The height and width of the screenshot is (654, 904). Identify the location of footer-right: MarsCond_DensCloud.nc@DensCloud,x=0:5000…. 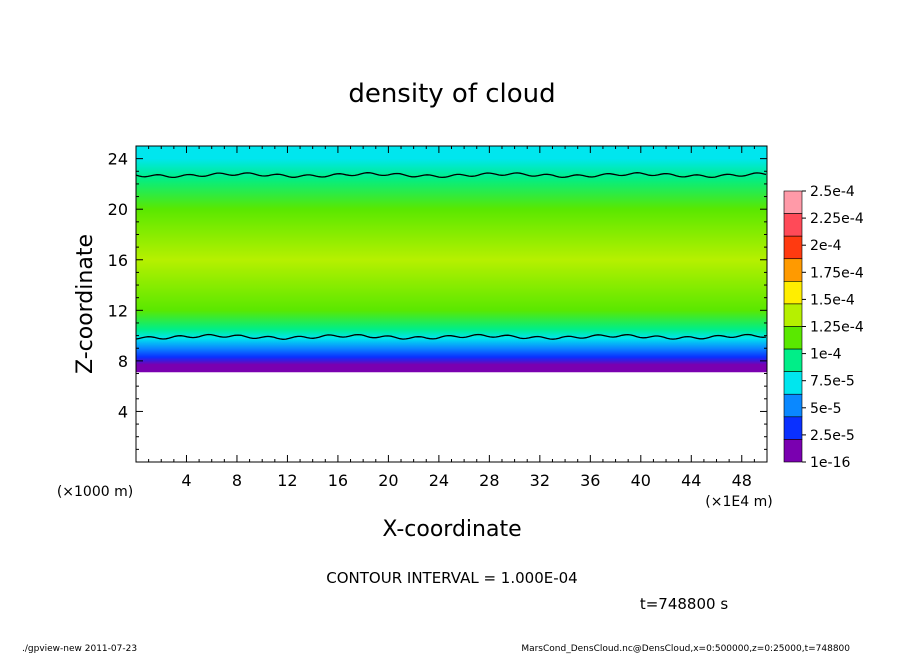
(685, 649).